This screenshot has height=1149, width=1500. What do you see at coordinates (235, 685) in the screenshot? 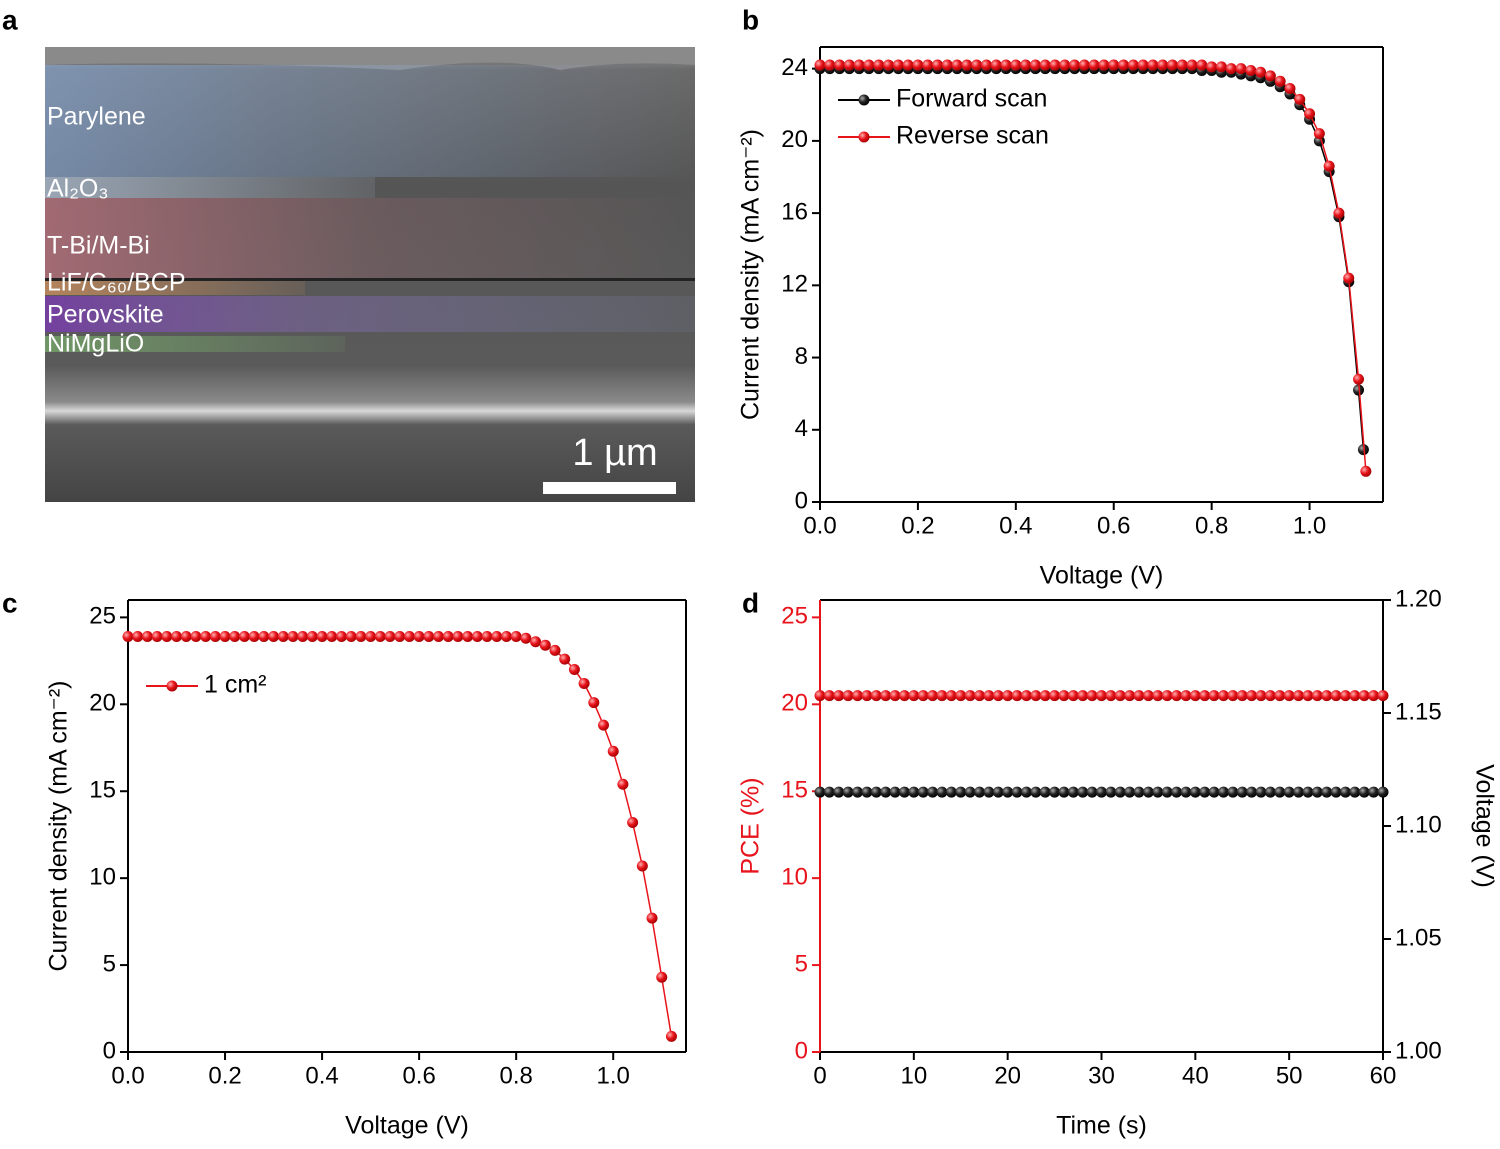
I see `legend-label: 1 cm²` at bounding box center [235, 685].